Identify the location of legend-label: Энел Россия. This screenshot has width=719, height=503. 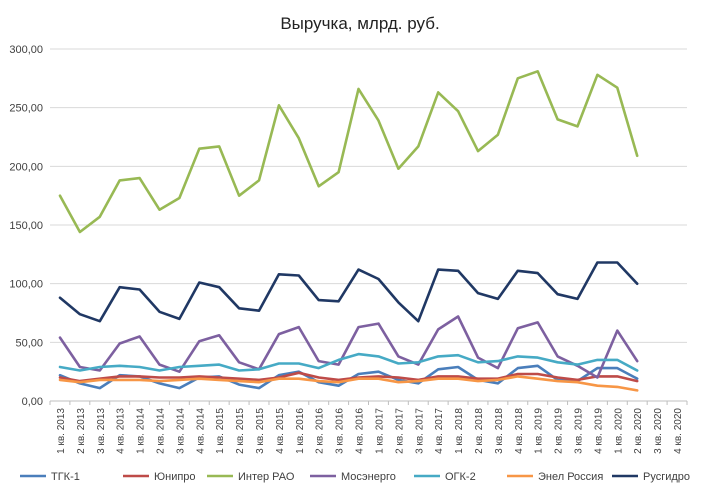
(570, 477).